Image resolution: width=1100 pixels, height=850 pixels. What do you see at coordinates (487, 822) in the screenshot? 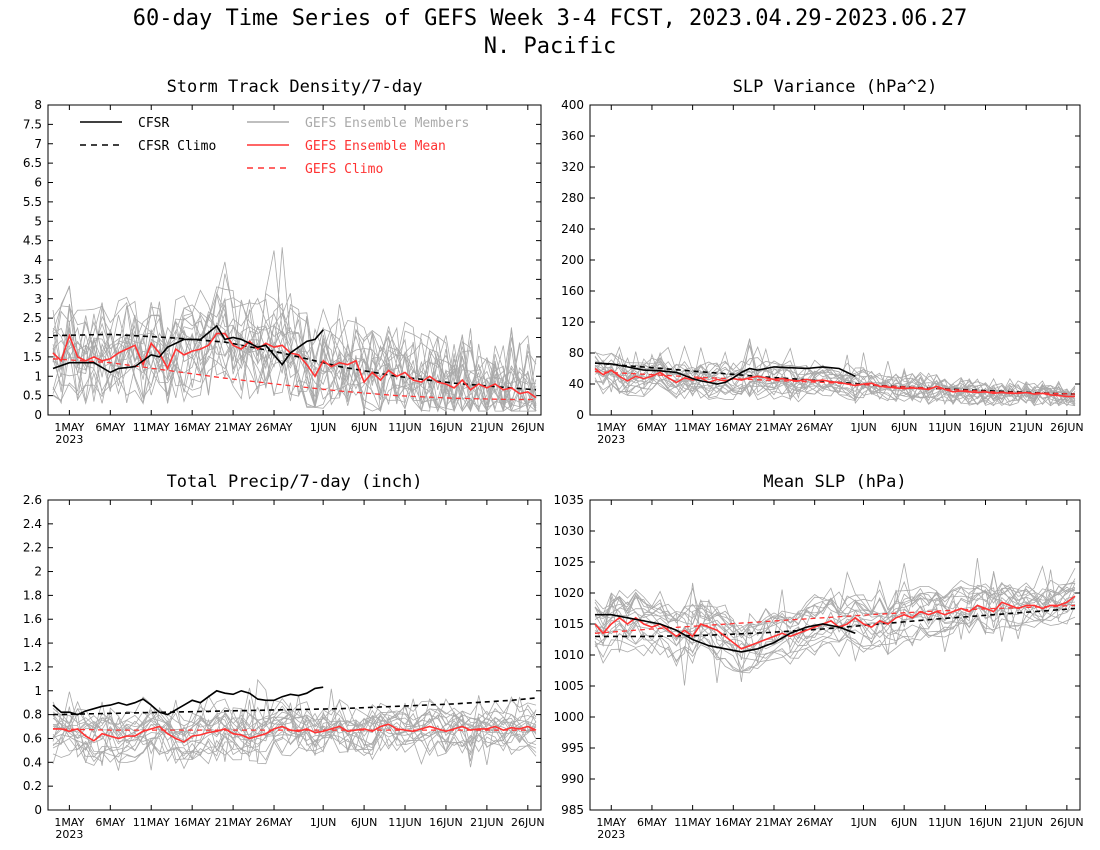
I see `x-tick-label: 21JUN` at bounding box center [487, 822].